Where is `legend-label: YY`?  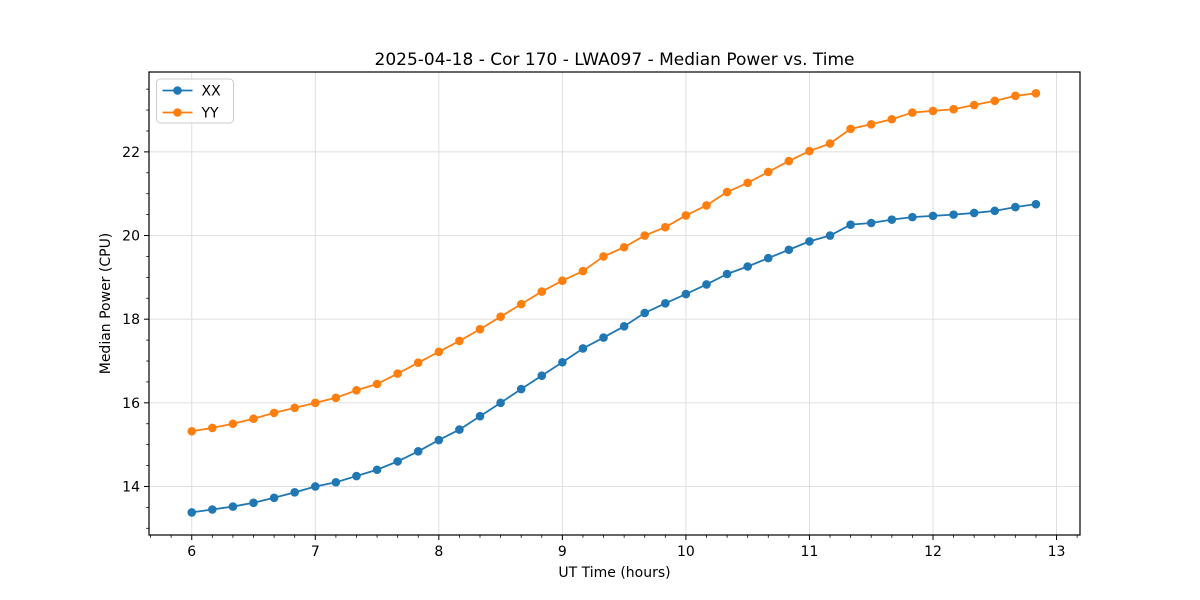 legend-label: YY is located at coordinates (210, 114).